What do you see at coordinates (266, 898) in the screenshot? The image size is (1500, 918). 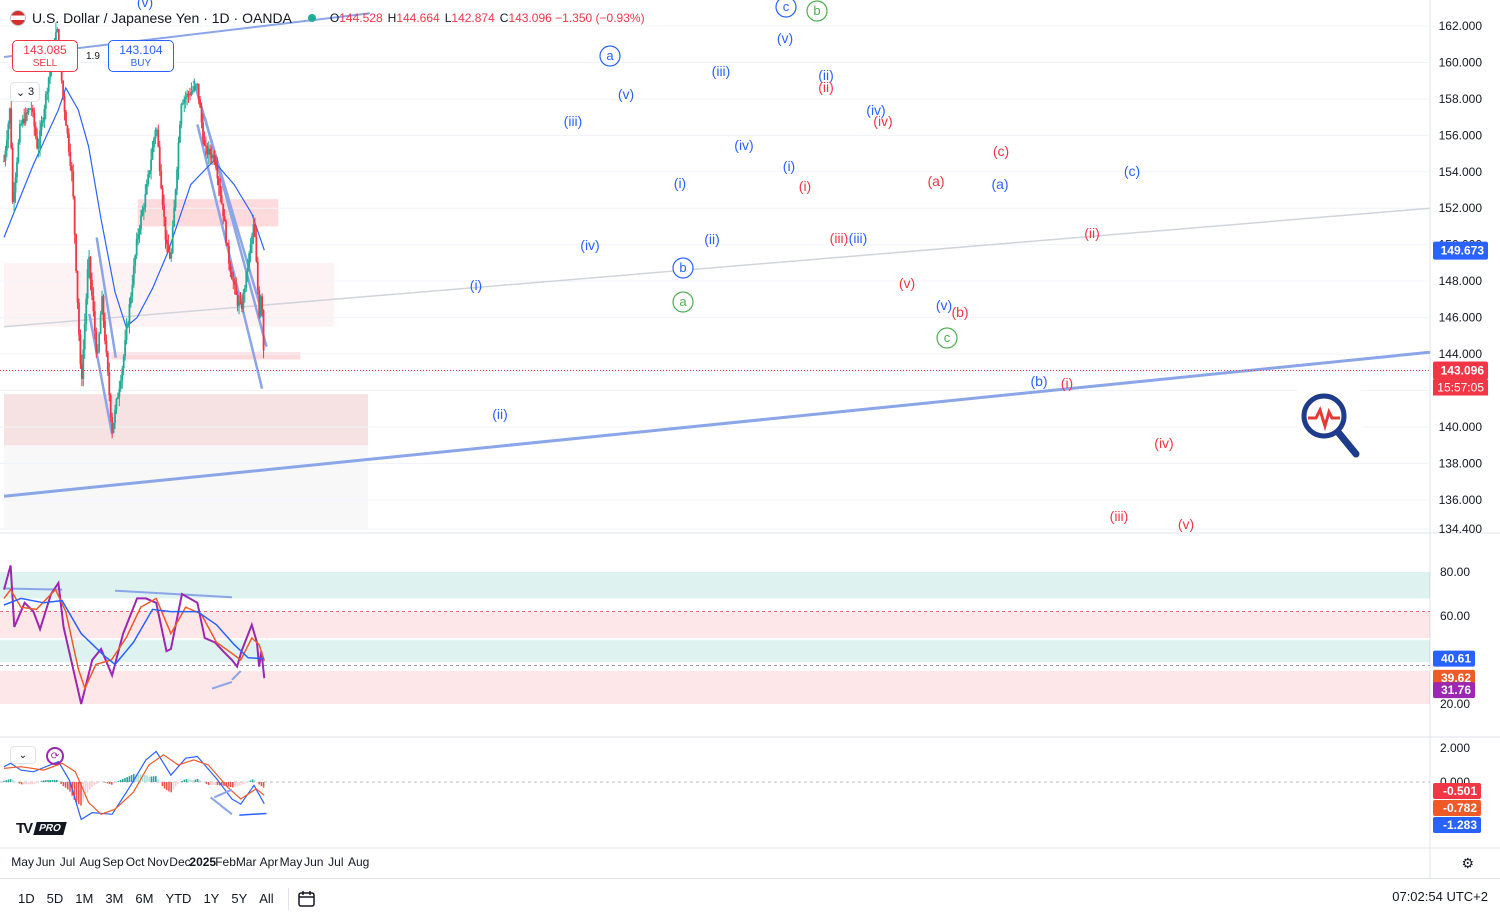 I see `timeframe-all: All` at bounding box center [266, 898].